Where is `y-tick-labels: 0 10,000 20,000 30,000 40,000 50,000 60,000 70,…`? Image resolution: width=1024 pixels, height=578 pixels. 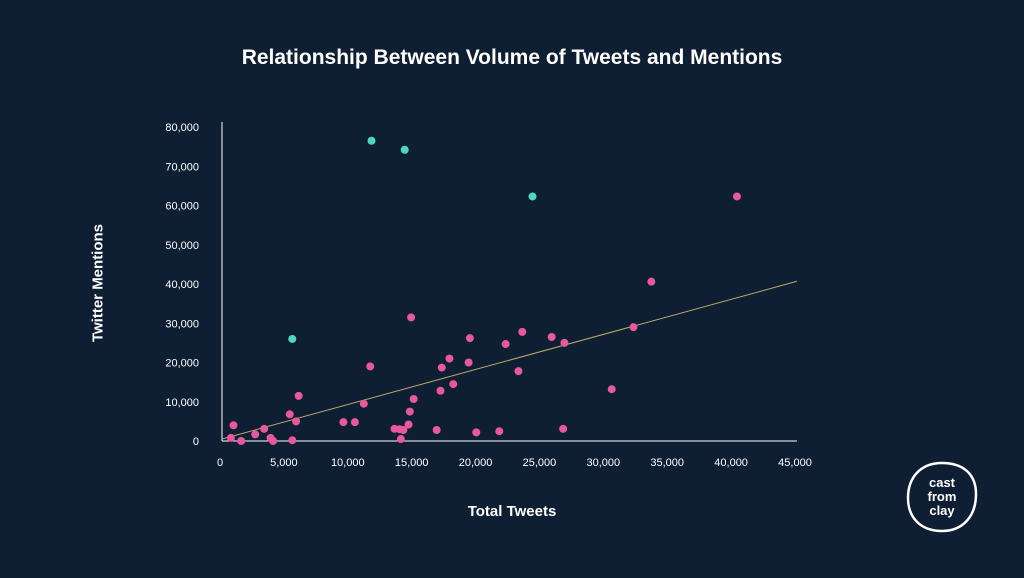 y-tick-labels: 0 10,000 20,000 30,000 40,000 50,000 60,000 70,… is located at coordinates (182, 285).